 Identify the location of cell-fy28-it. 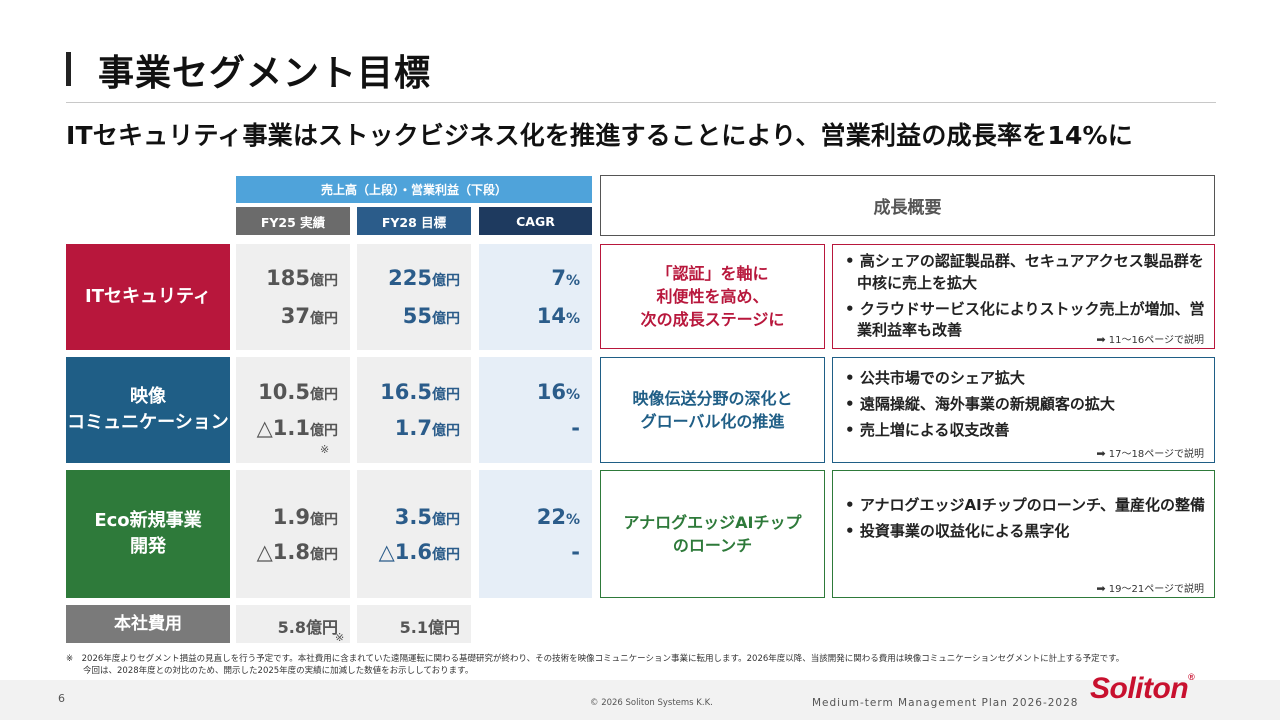
(414, 297).